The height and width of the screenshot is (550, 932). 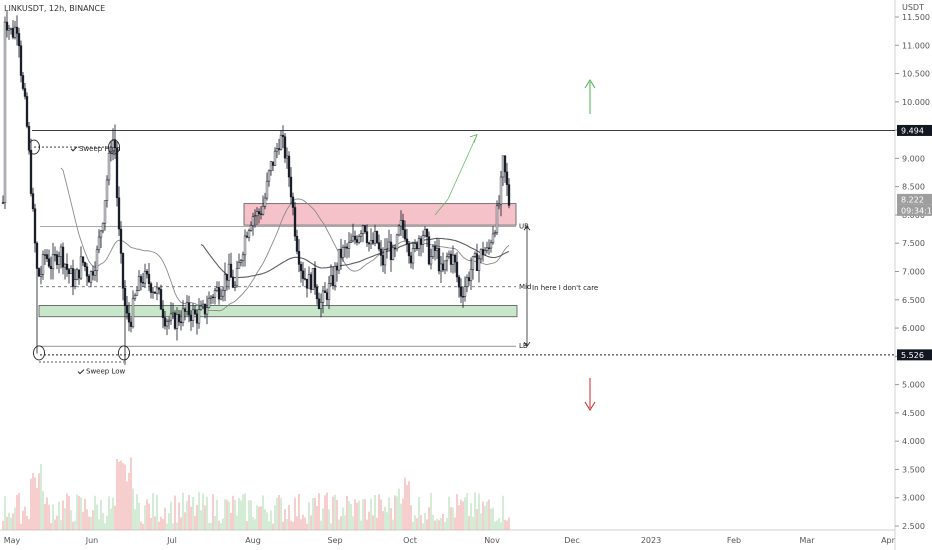 What do you see at coordinates (55, 8) in the screenshot?
I see `symbol-label: LINKUSDT, 12h, BINANCE` at bounding box center [55, 8].